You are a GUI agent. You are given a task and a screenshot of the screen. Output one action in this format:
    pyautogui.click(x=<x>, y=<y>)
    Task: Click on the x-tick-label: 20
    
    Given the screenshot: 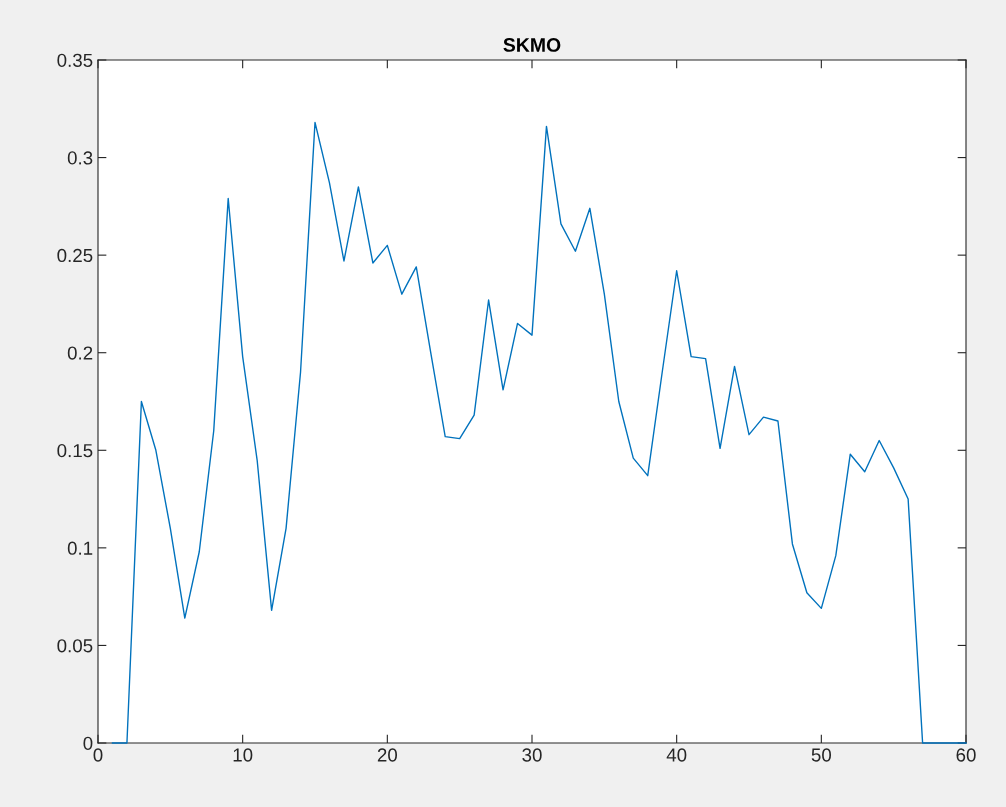 What is the action you would take?
    pyautogui.click(x=387, y=755)
    